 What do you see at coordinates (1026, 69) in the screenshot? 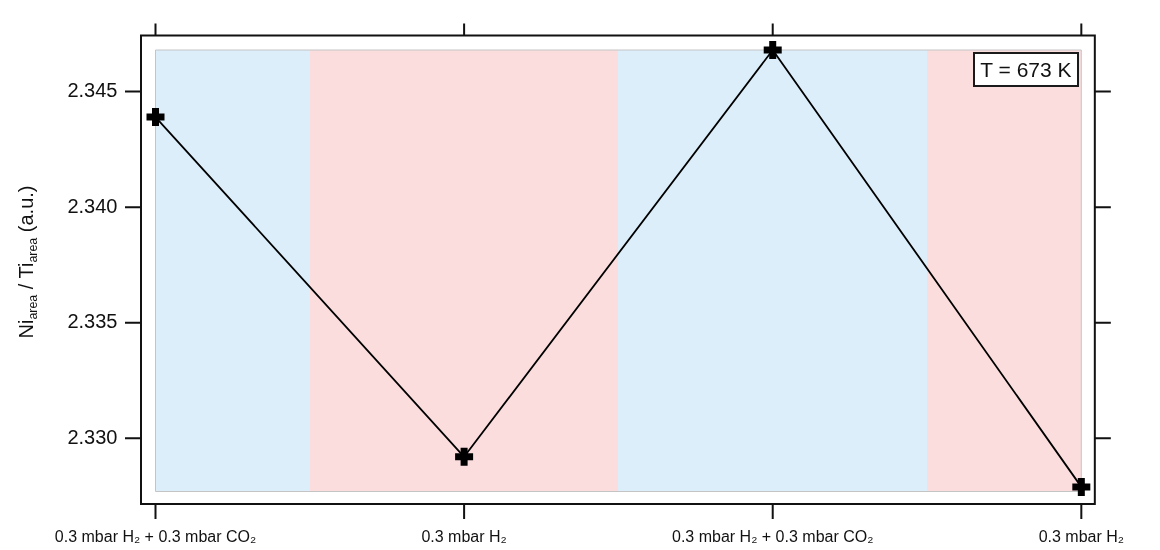
I see `annotation: T = 673 K` at bounding box center [1026, 69].